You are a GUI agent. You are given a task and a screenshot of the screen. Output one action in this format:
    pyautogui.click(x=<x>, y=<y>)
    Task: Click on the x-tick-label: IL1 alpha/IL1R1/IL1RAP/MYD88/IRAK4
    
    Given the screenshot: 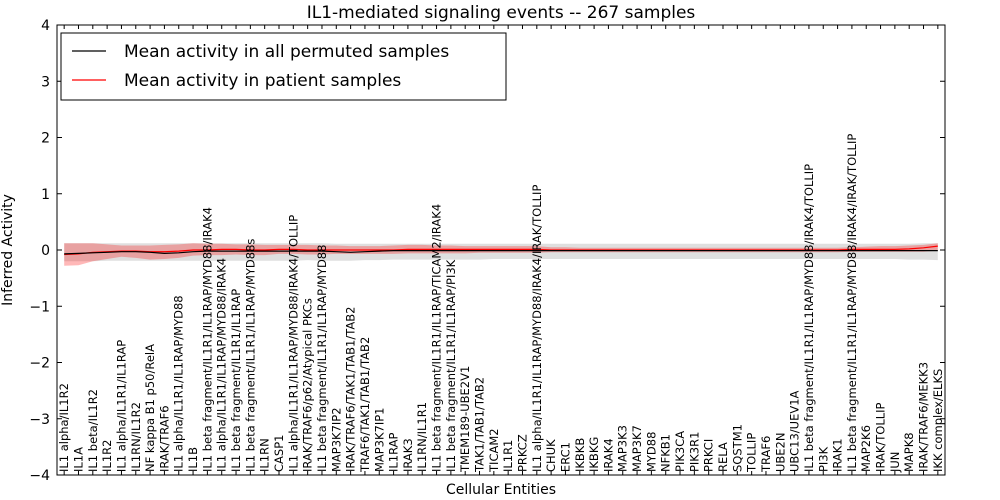 What is the action you would take?
    pyautogui.click(x=222, y=365)
    